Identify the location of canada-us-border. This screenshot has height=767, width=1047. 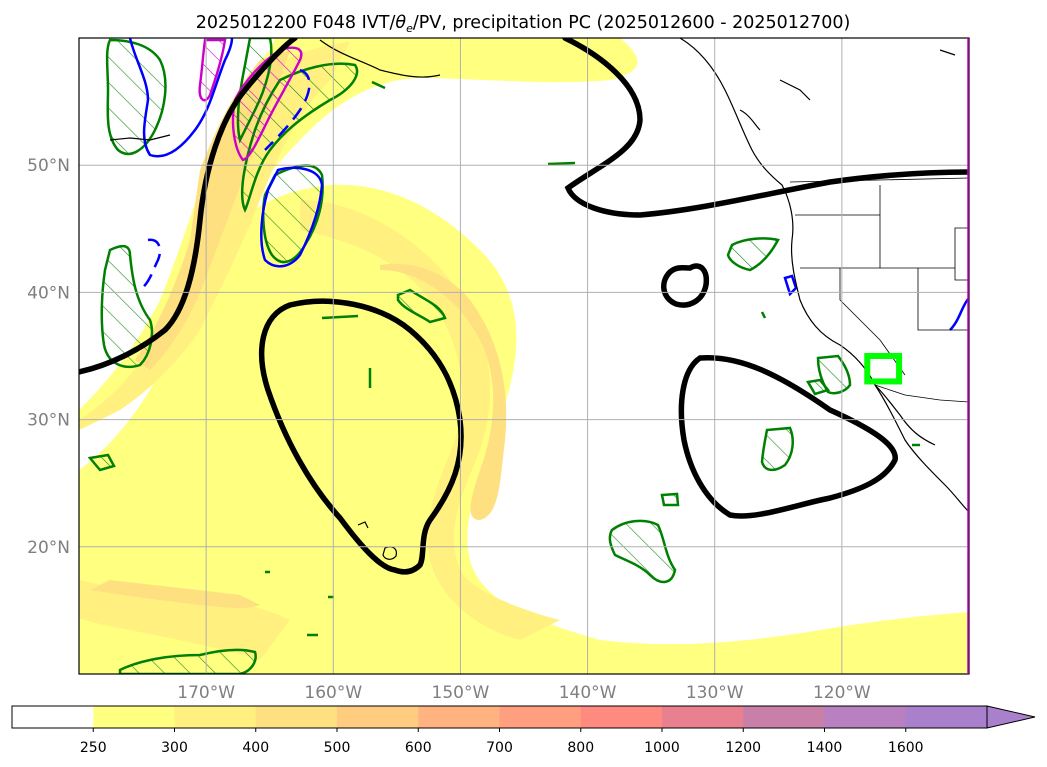
(879, 180).